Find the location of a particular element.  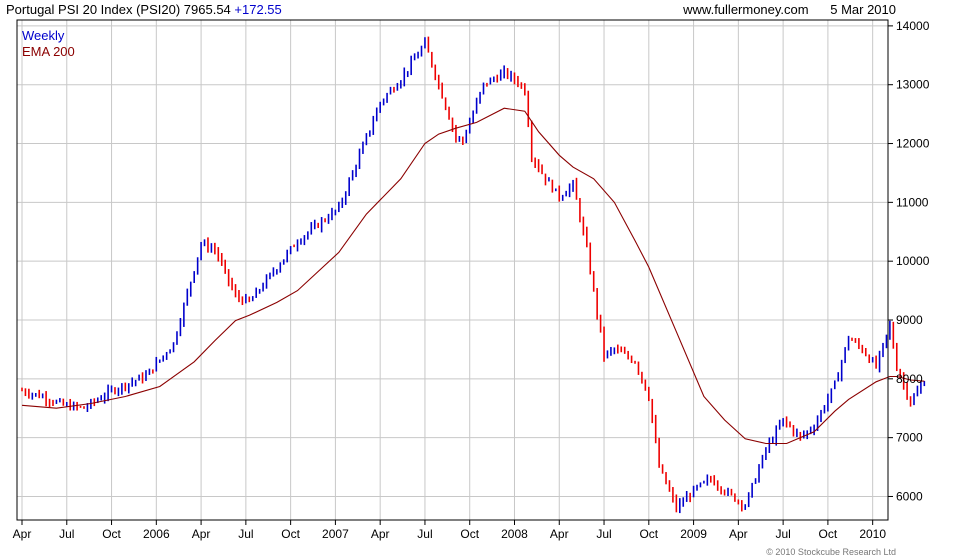

copyright-notice: © 2010 Stockcube Research Ltd is located at coordinates (831, 552).